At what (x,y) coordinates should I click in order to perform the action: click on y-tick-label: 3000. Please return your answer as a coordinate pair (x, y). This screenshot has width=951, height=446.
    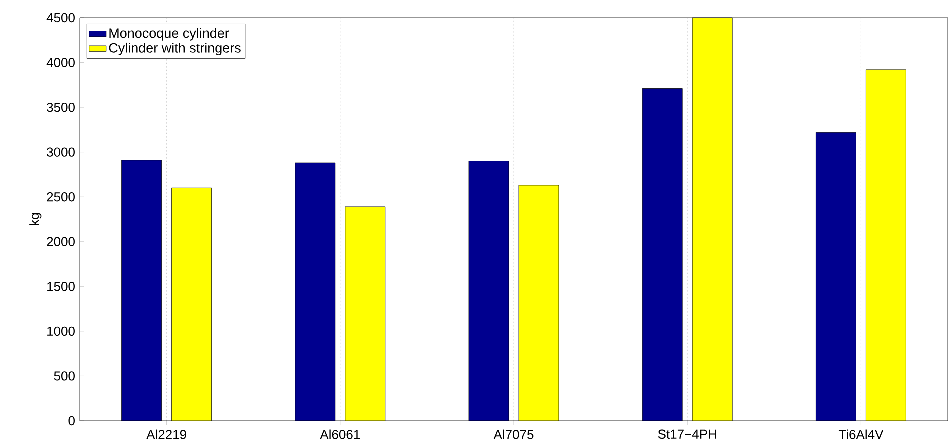
    Looking at the image, I should click on (61, 152).